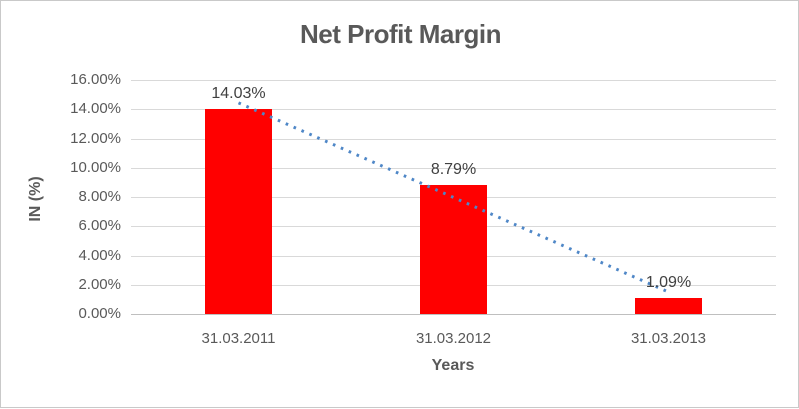 The width and height of the screenshot is (799, 409). What do you see at coordinates (95, 109) in the screenshot?
I see `y-tick-label: 14.00%` at bounding box center [95, 109].